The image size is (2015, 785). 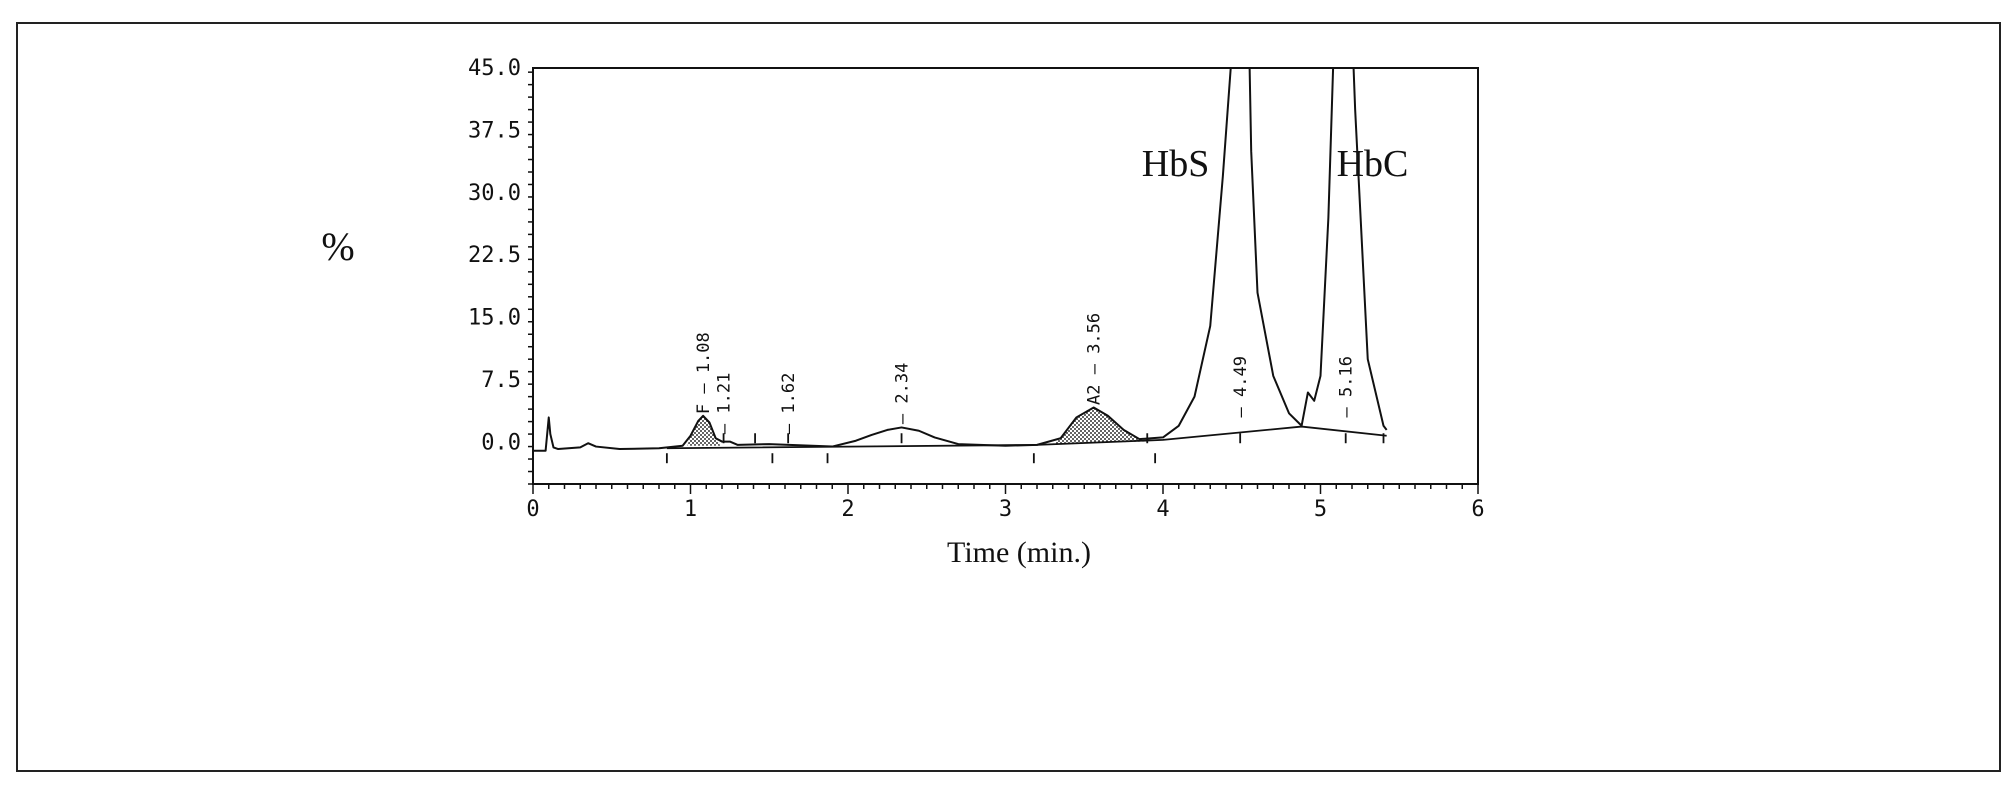 What do you see at coordinates (501, 380) in the screenshot?
I see `y-tick-label: 7.5` at bounding box center [501, 380].